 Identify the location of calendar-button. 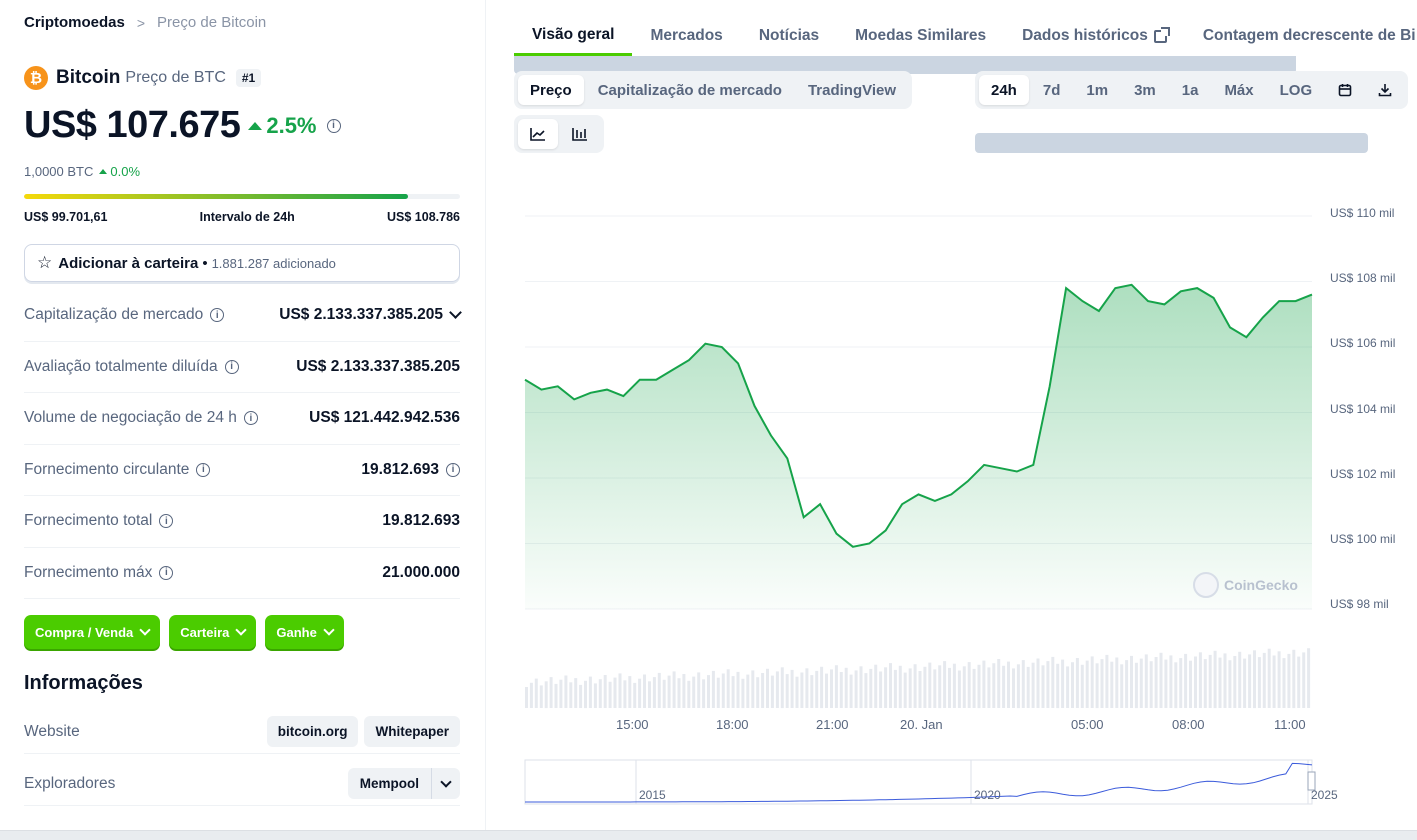
(1345, 90).